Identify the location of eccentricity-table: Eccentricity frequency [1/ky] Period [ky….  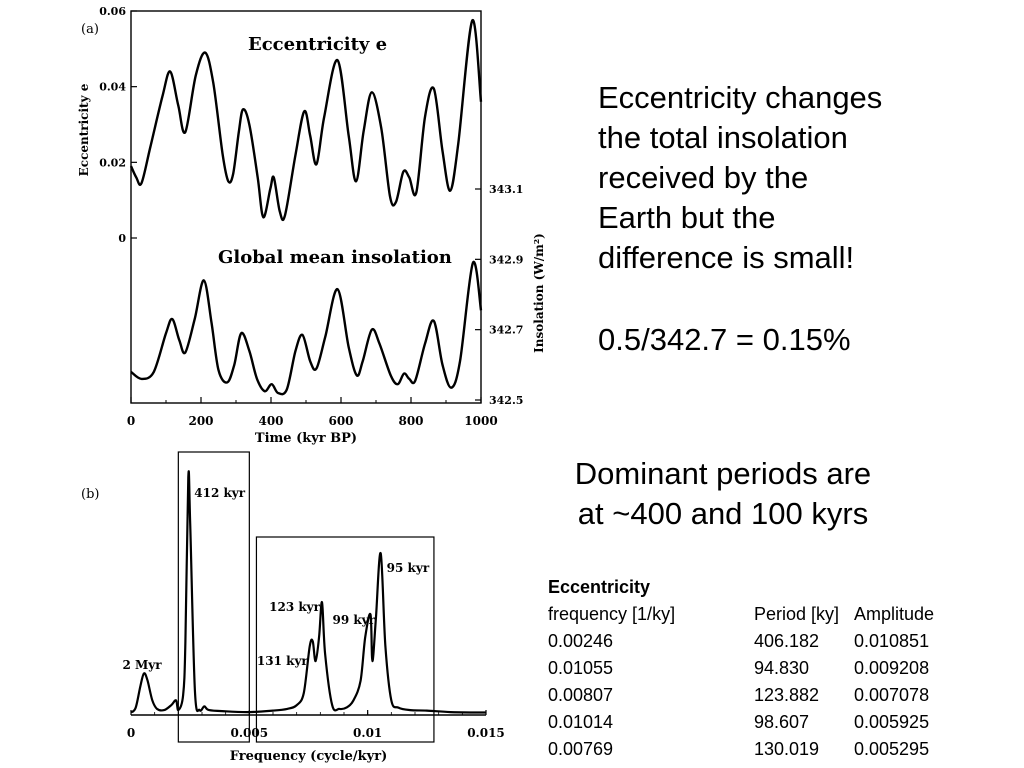
(756, 668).